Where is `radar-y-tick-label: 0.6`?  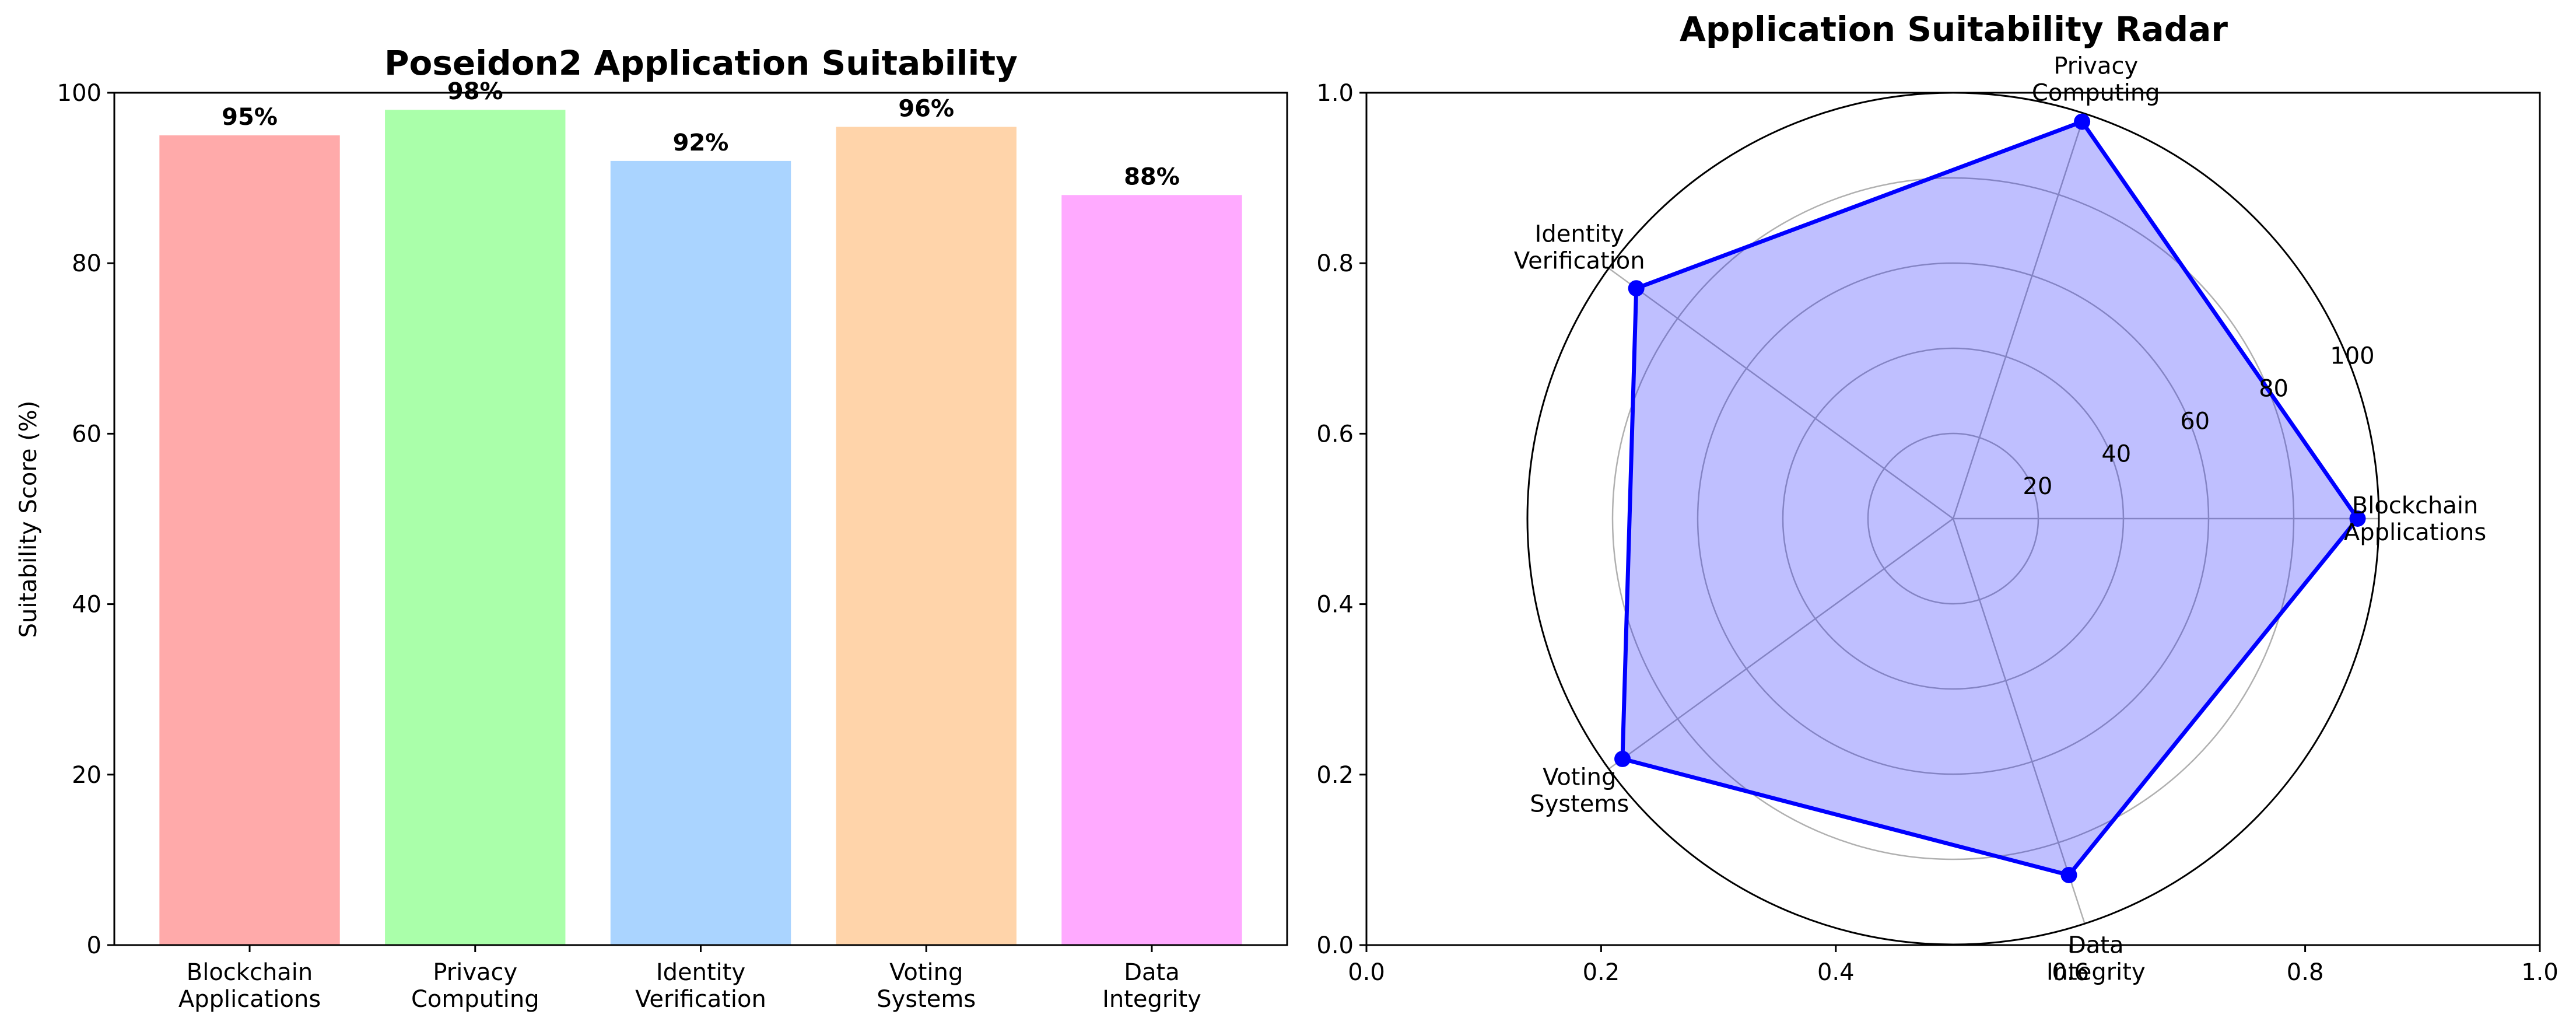
radar-y-tick-label: 0.6 is located at coordinates (1335, 434).